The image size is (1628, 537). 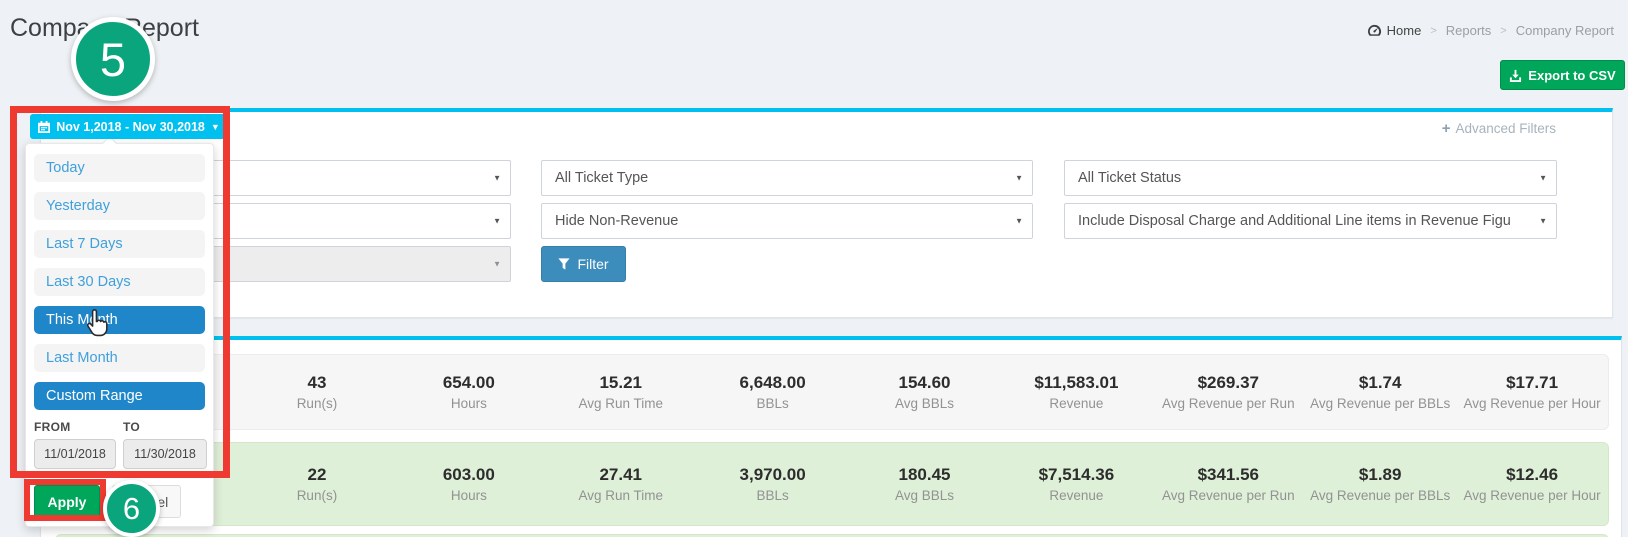 What do you see at coordinates (1515, 75) in the screenshot?
I see `download-icon` at bounding box center [1515, 75].